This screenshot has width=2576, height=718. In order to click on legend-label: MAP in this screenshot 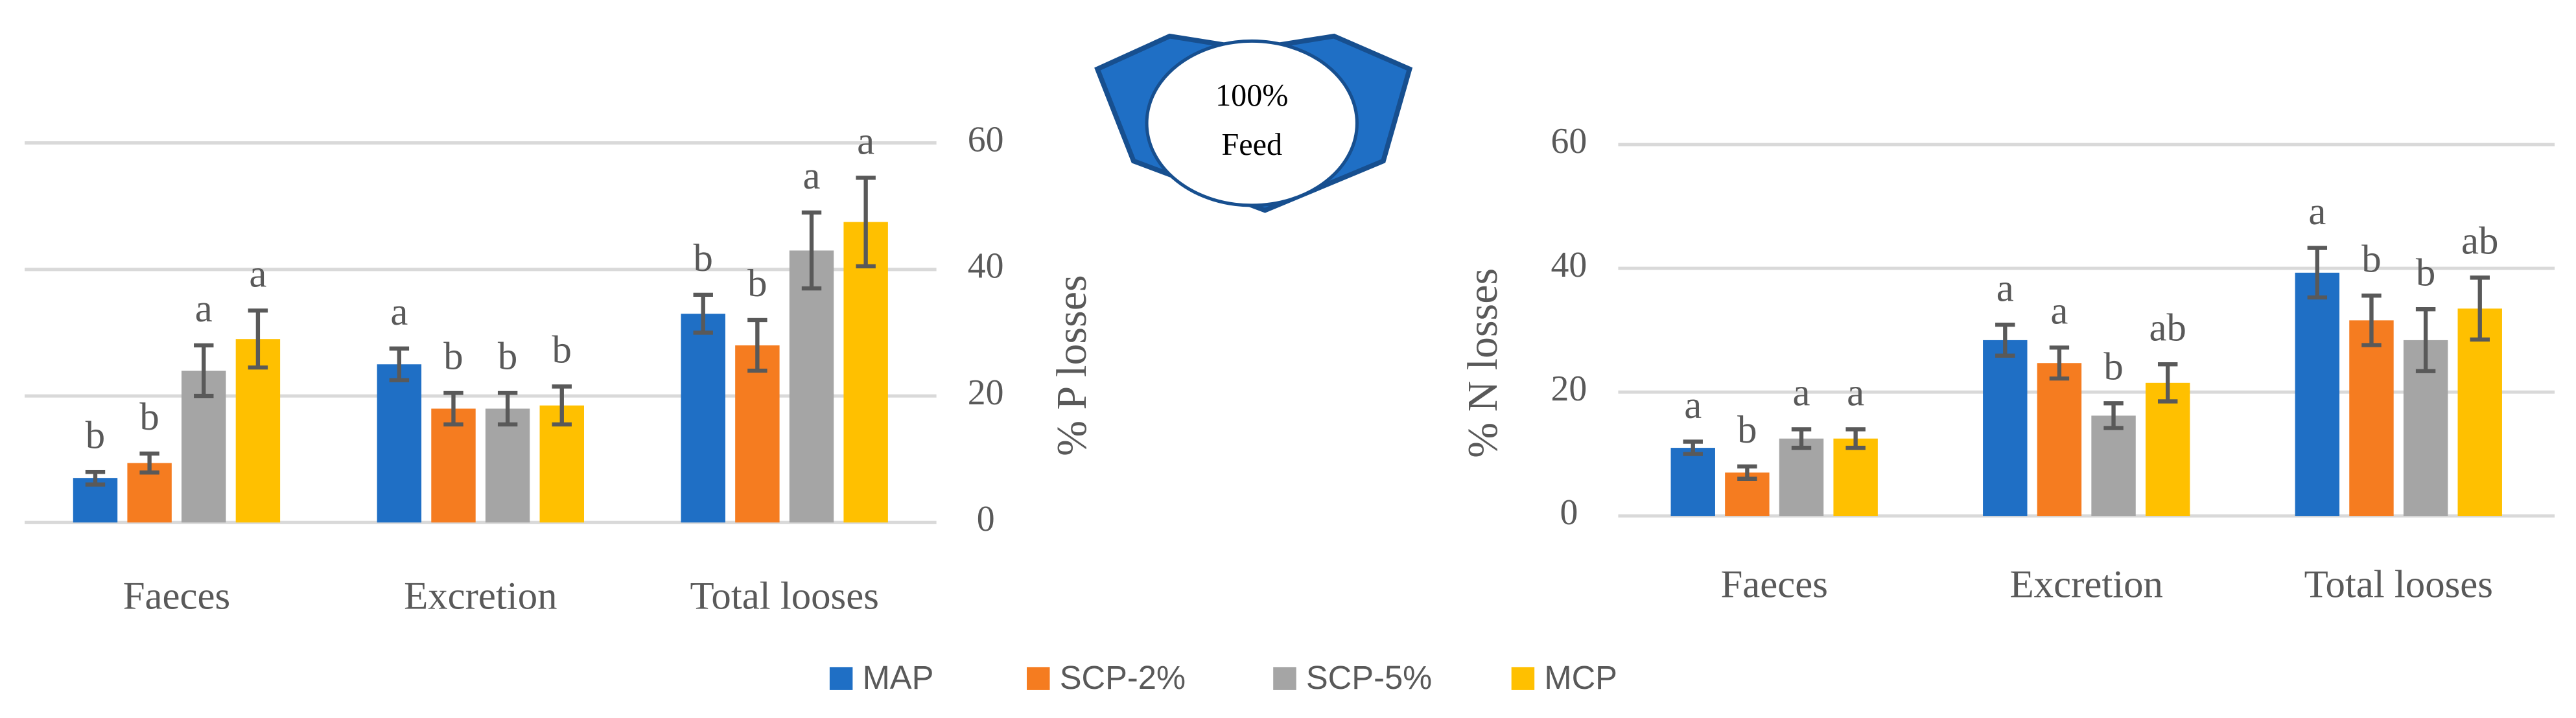, I will do `click(898, 677)`.